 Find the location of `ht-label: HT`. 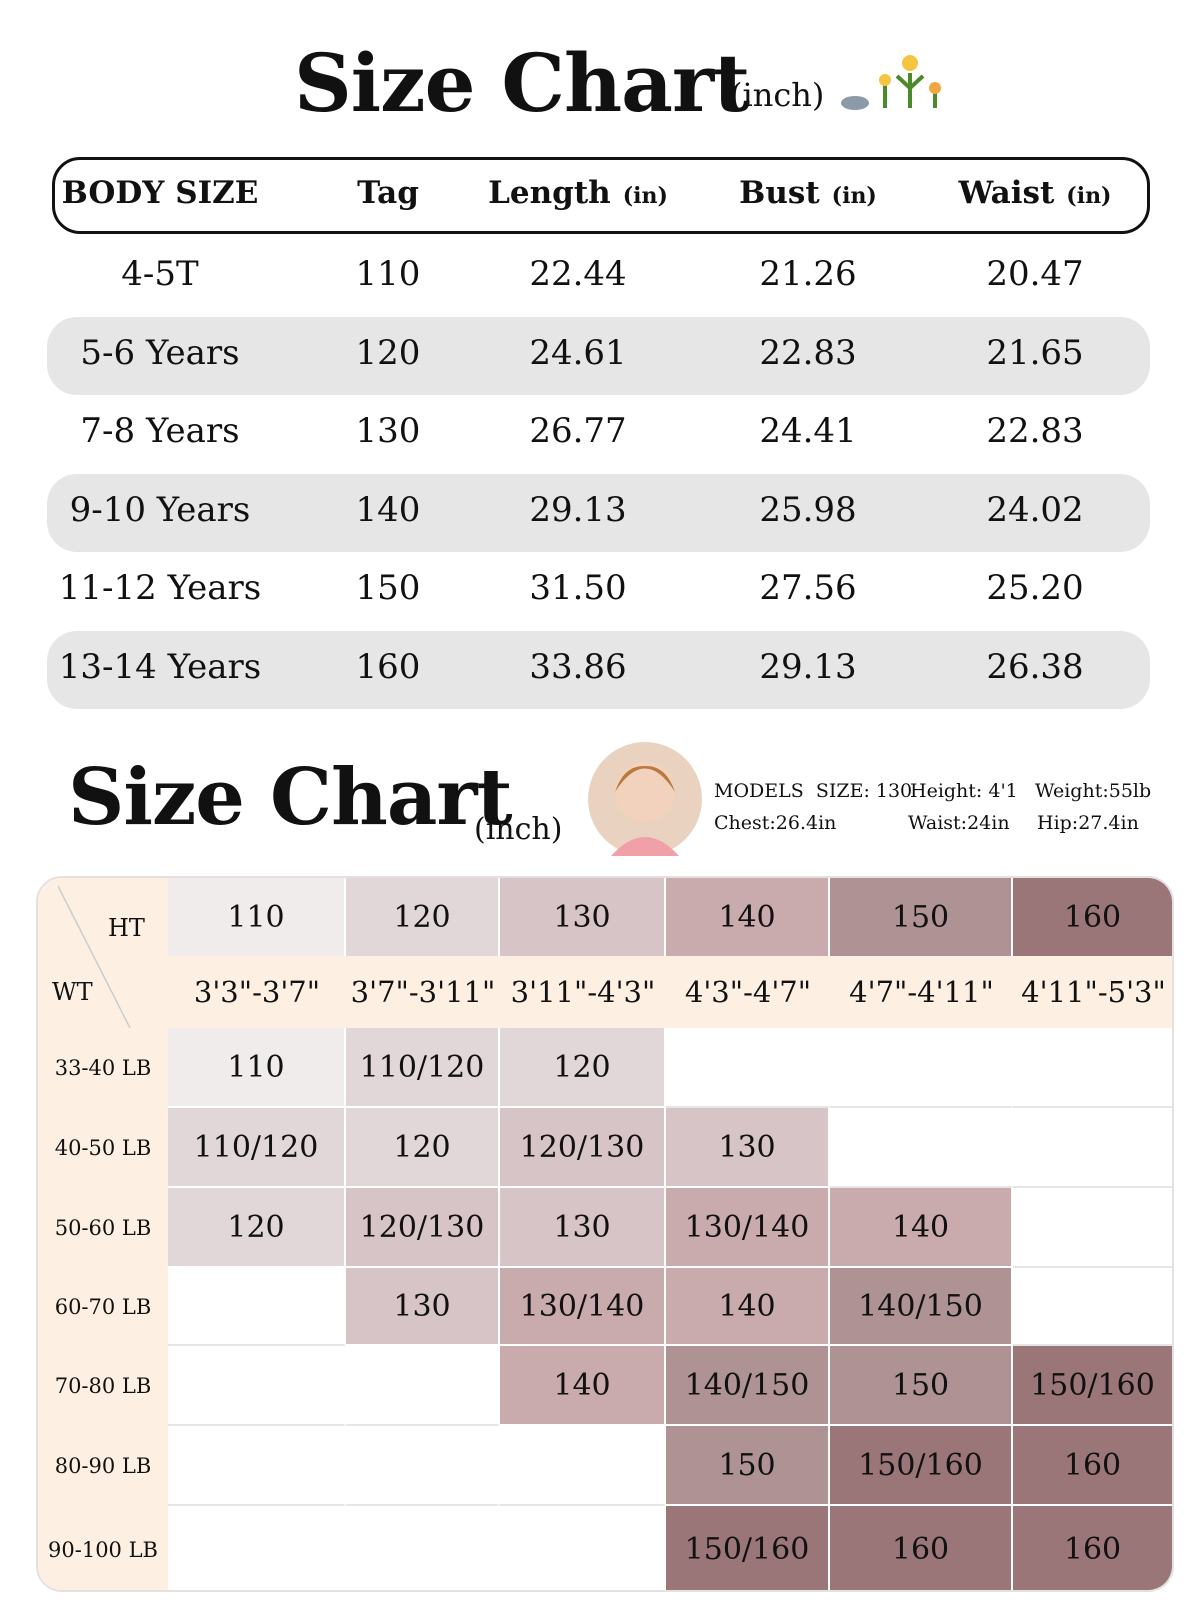

ht-label: HT is located at coordinates (126, 928).